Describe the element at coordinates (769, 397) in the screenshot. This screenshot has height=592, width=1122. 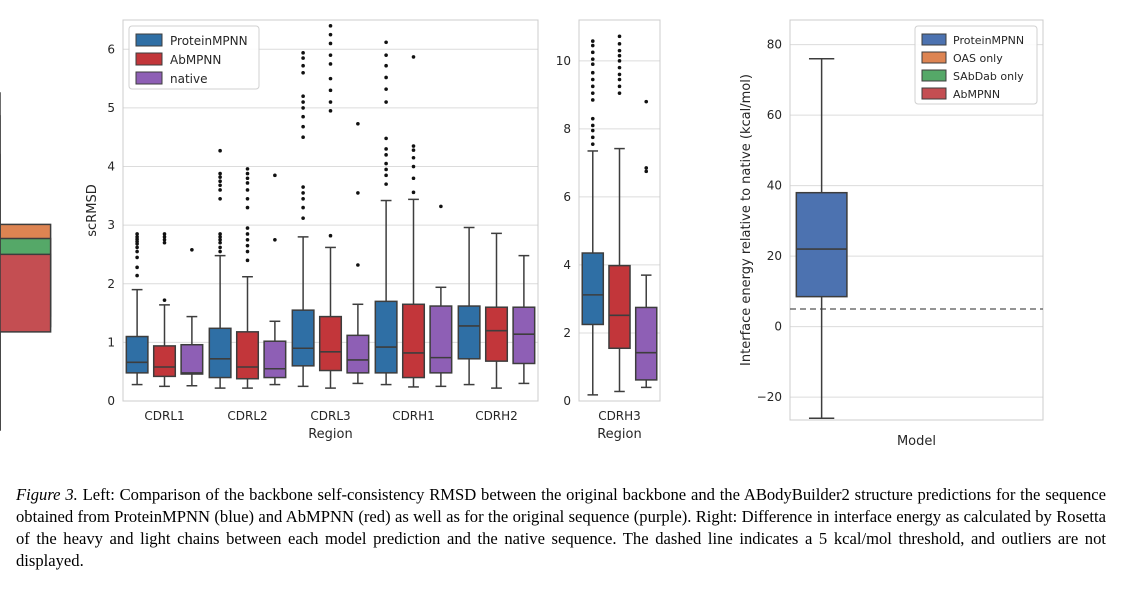
I see `y-tick-label: −20` at that location.